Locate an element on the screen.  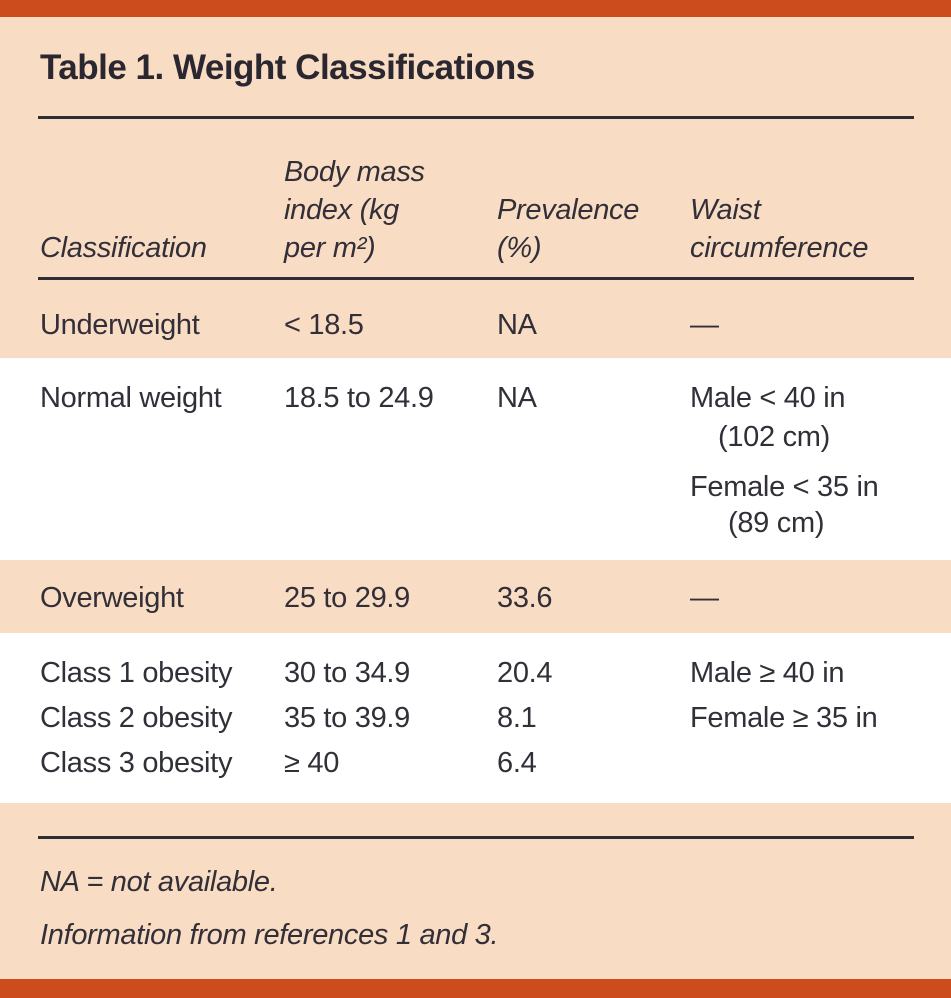
cell-classification: Class 2 obesity is located at coordinates (136, 718).